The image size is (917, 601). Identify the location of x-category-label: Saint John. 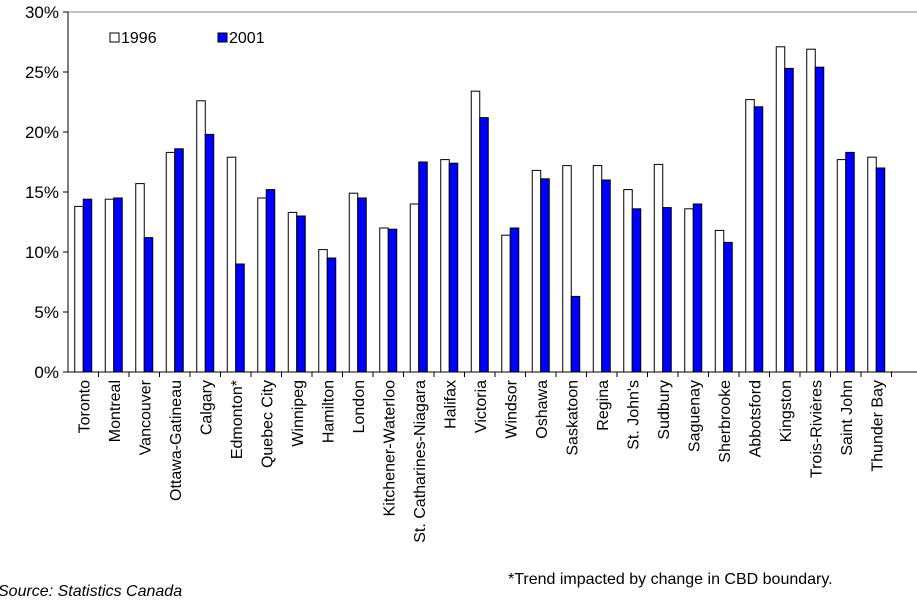
(847, 418).